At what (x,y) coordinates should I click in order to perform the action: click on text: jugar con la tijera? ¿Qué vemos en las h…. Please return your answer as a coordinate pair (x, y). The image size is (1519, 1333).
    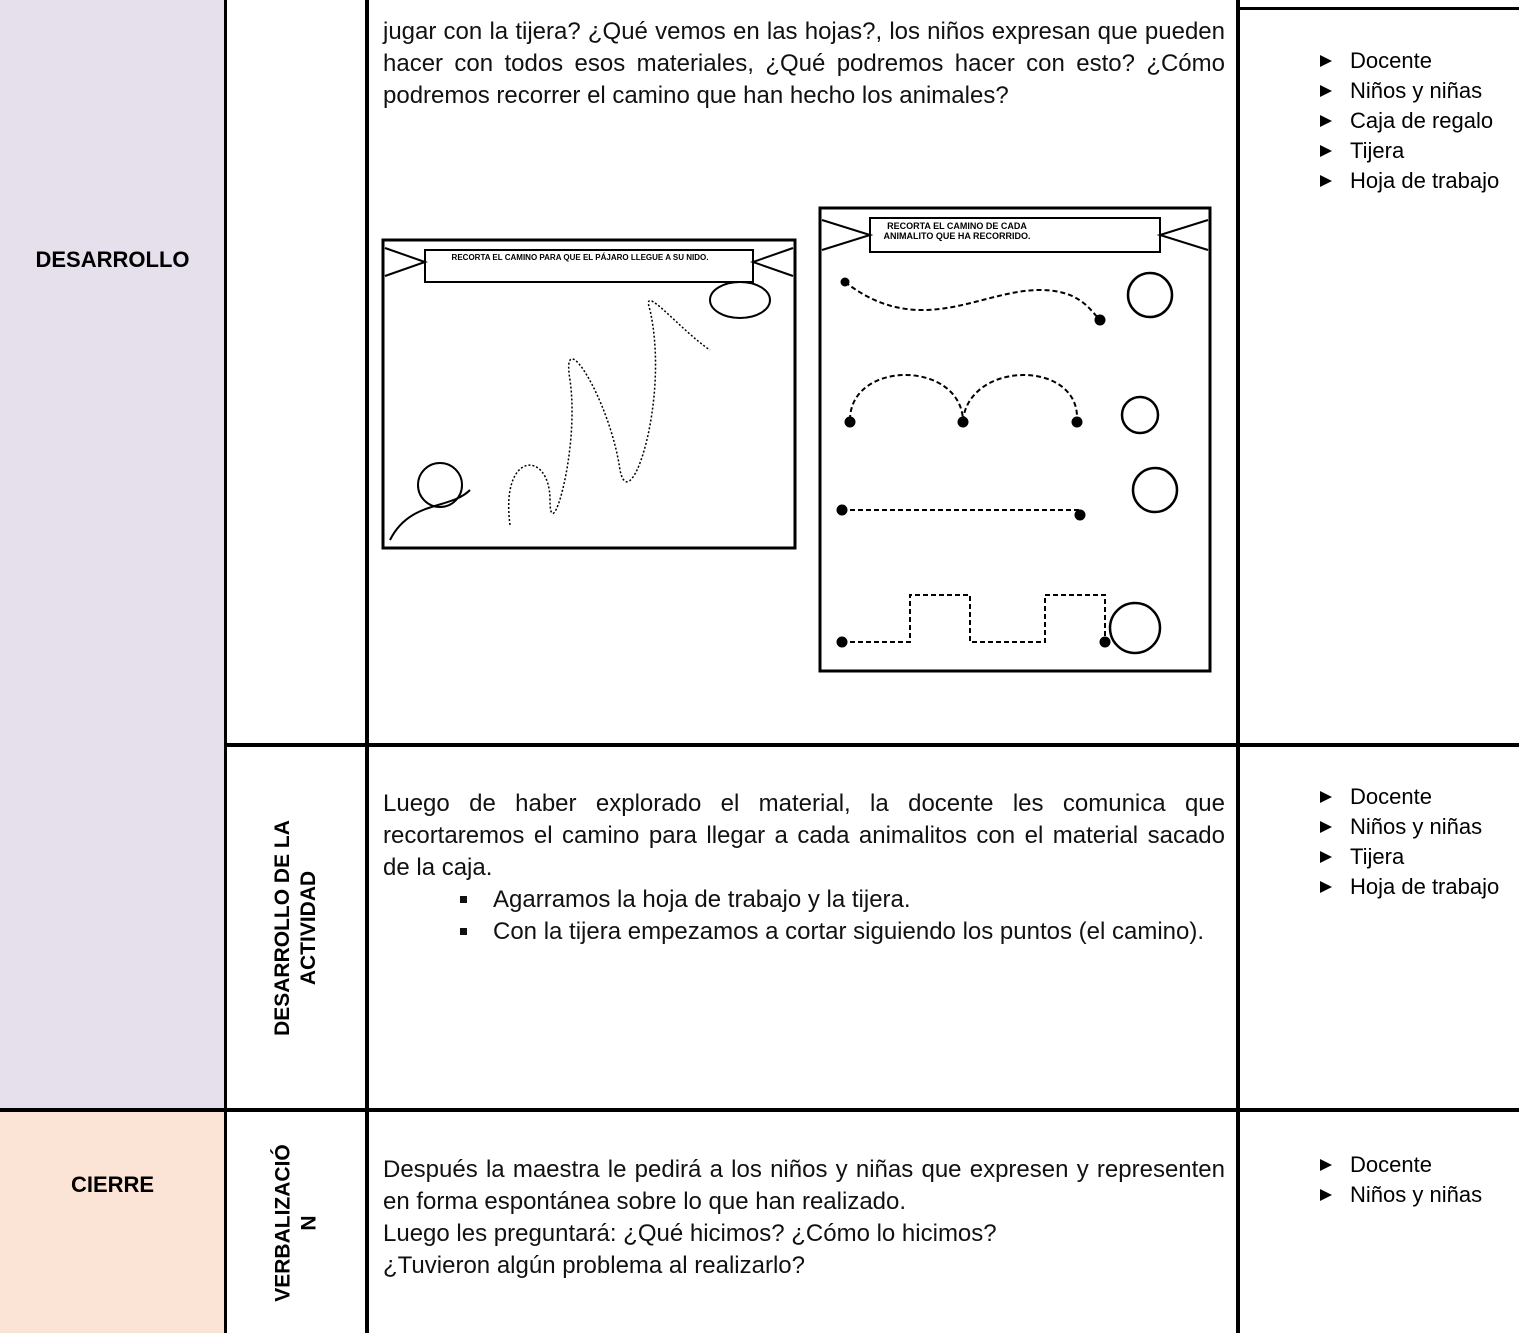
    Looking at the image, I should click on (804, 63).